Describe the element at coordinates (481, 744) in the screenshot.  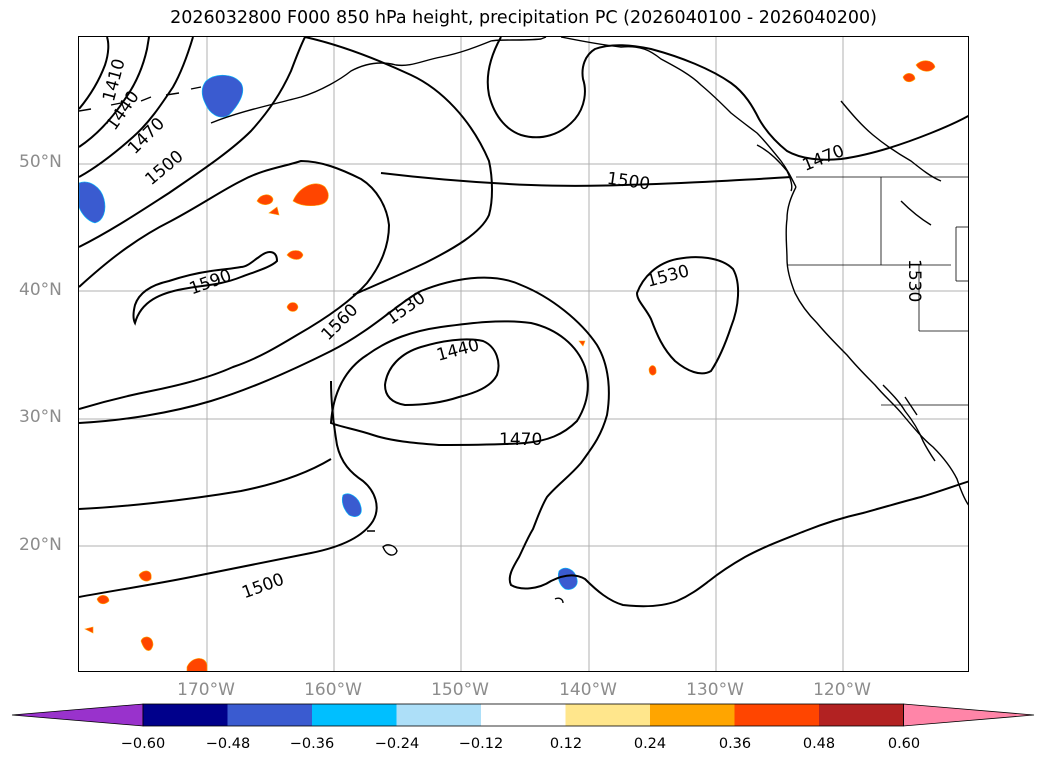
I see `colorbar-tick-5: −0.12` at that location.